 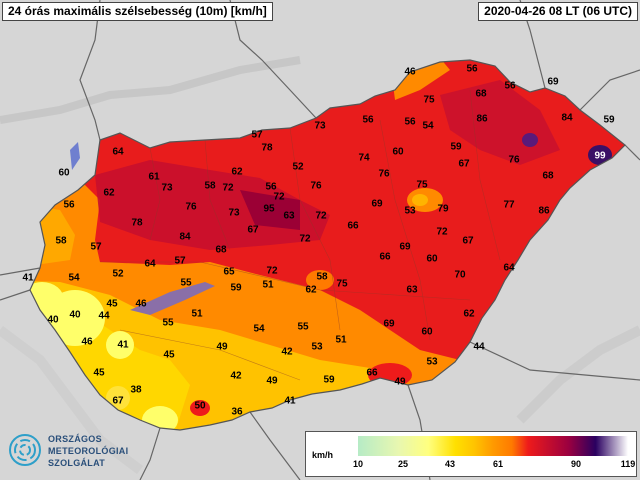 What do you see at coordinates (358, 464) in the screenshot?
I see `legend-tick-label: 10` at bounding box center [358, 464].